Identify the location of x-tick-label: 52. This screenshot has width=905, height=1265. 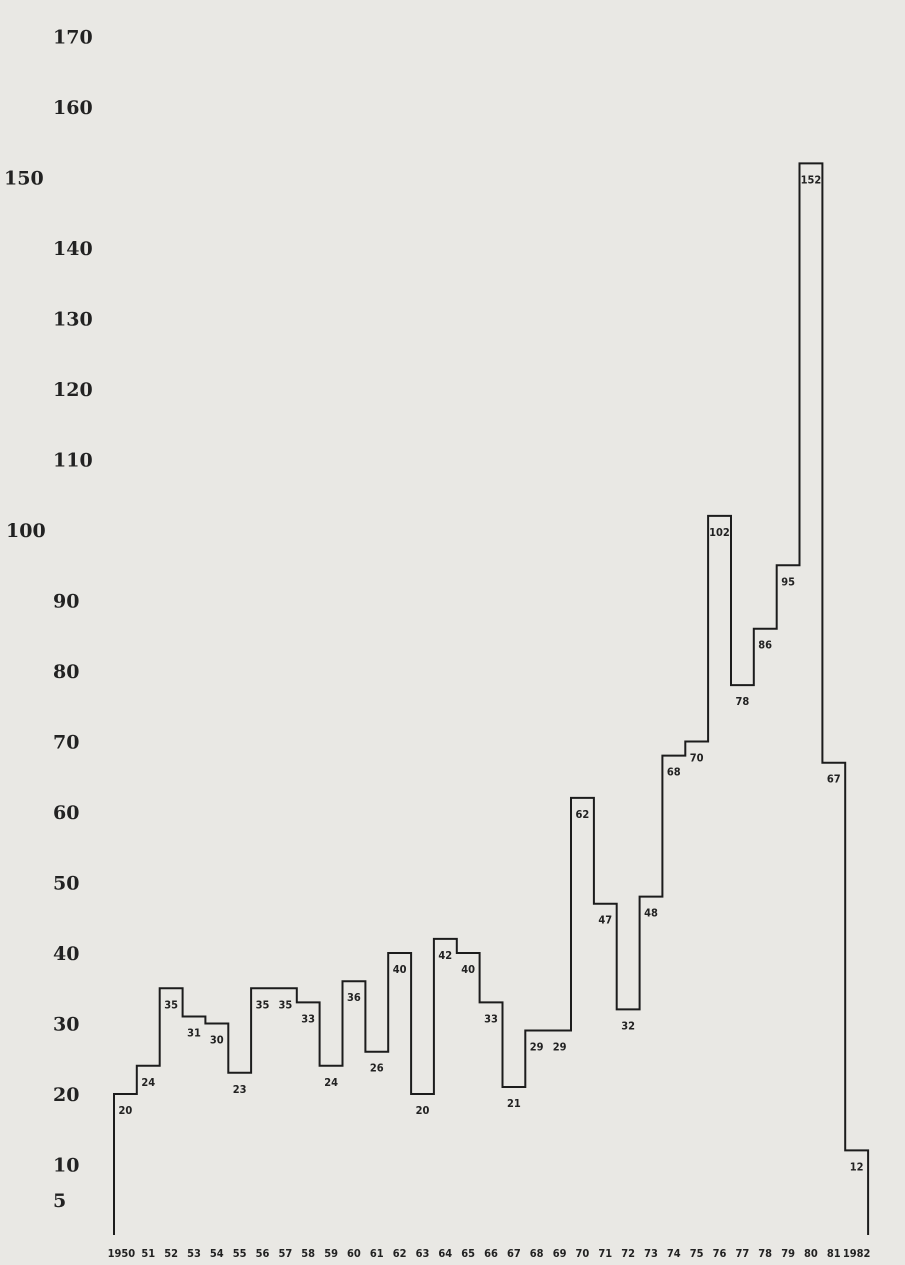
(171, 1253).